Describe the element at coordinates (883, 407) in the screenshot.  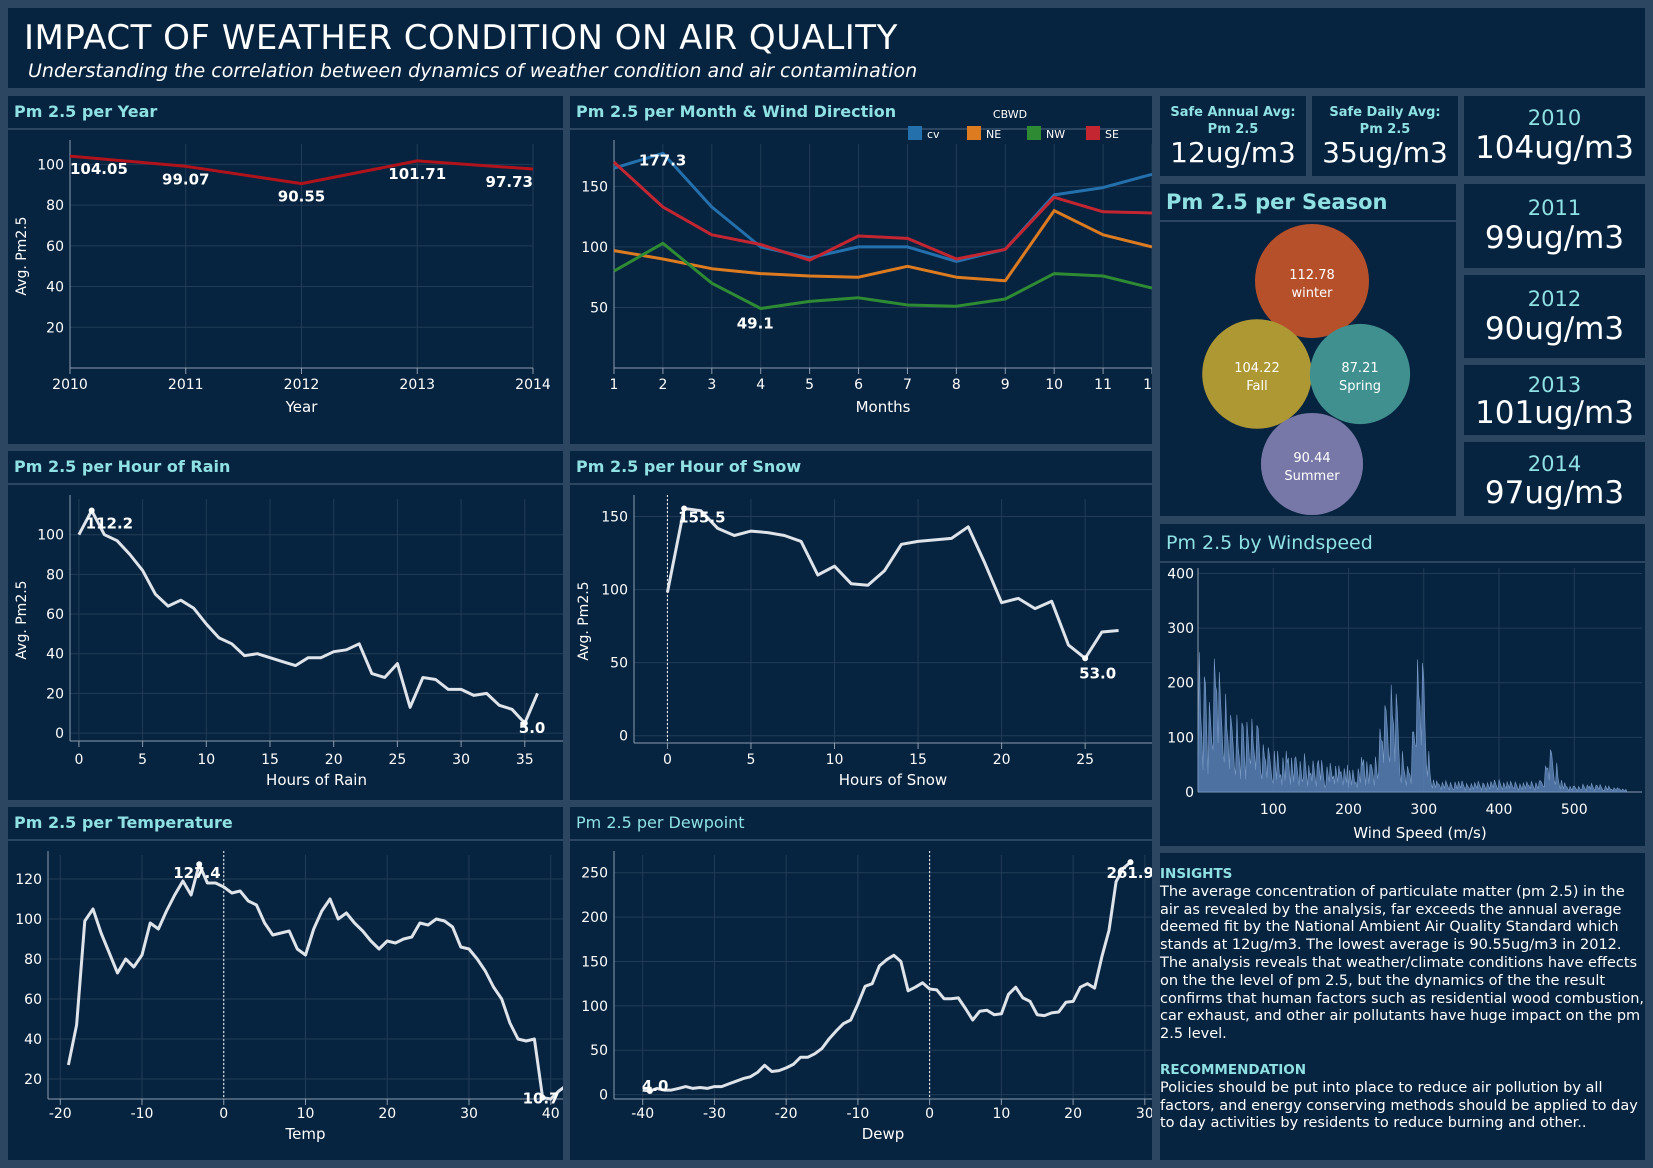
I see `x-axis-label: Months` at that location.